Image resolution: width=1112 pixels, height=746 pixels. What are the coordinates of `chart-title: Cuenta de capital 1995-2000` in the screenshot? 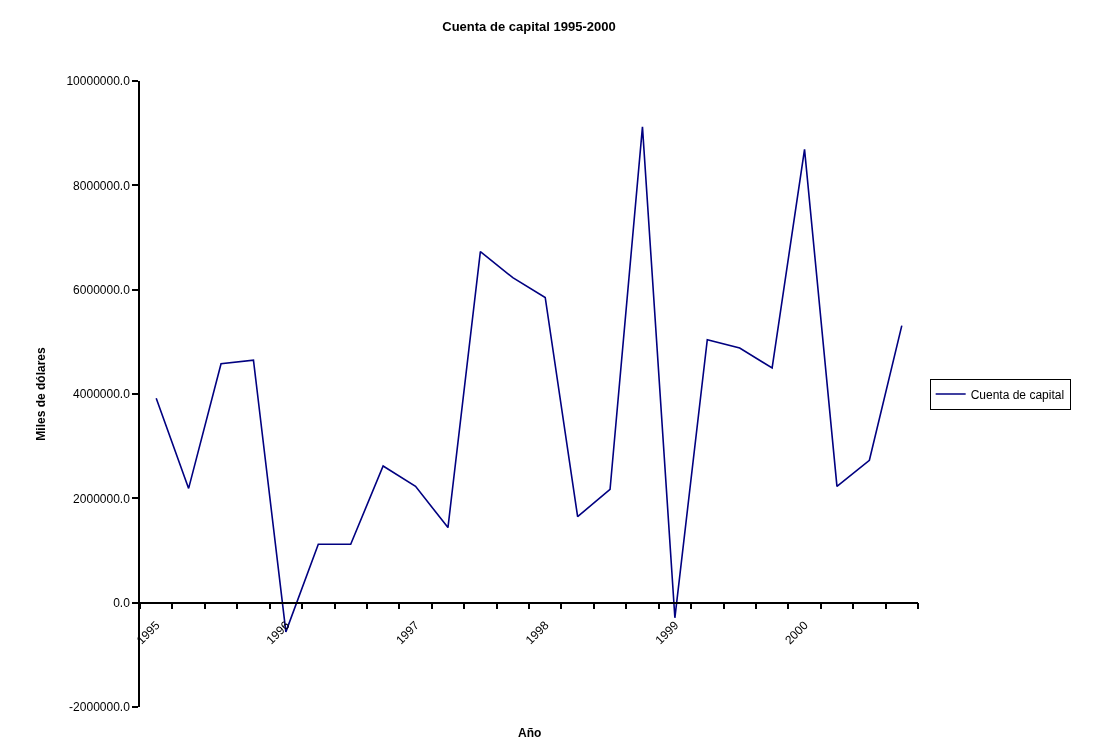 It's located at (529, 27).